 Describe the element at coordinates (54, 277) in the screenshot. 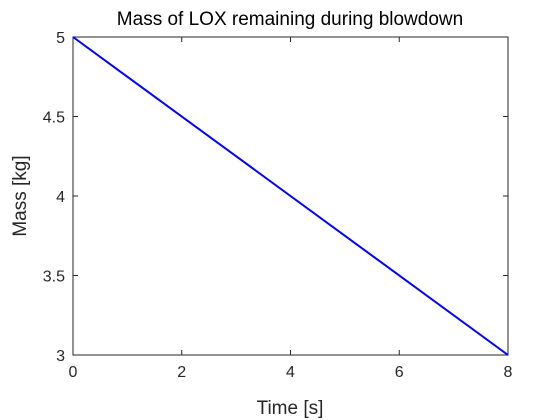

I see `y-tick-label: 3.5` at that location.